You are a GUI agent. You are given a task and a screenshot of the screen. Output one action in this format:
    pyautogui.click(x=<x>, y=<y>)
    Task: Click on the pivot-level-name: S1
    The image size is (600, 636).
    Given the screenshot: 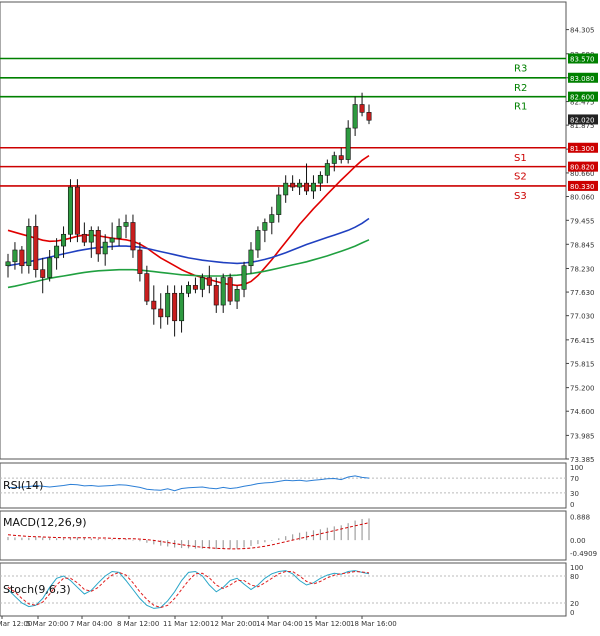 What is the action you would take?
    pyautogui.click(x=520, y=158)
    